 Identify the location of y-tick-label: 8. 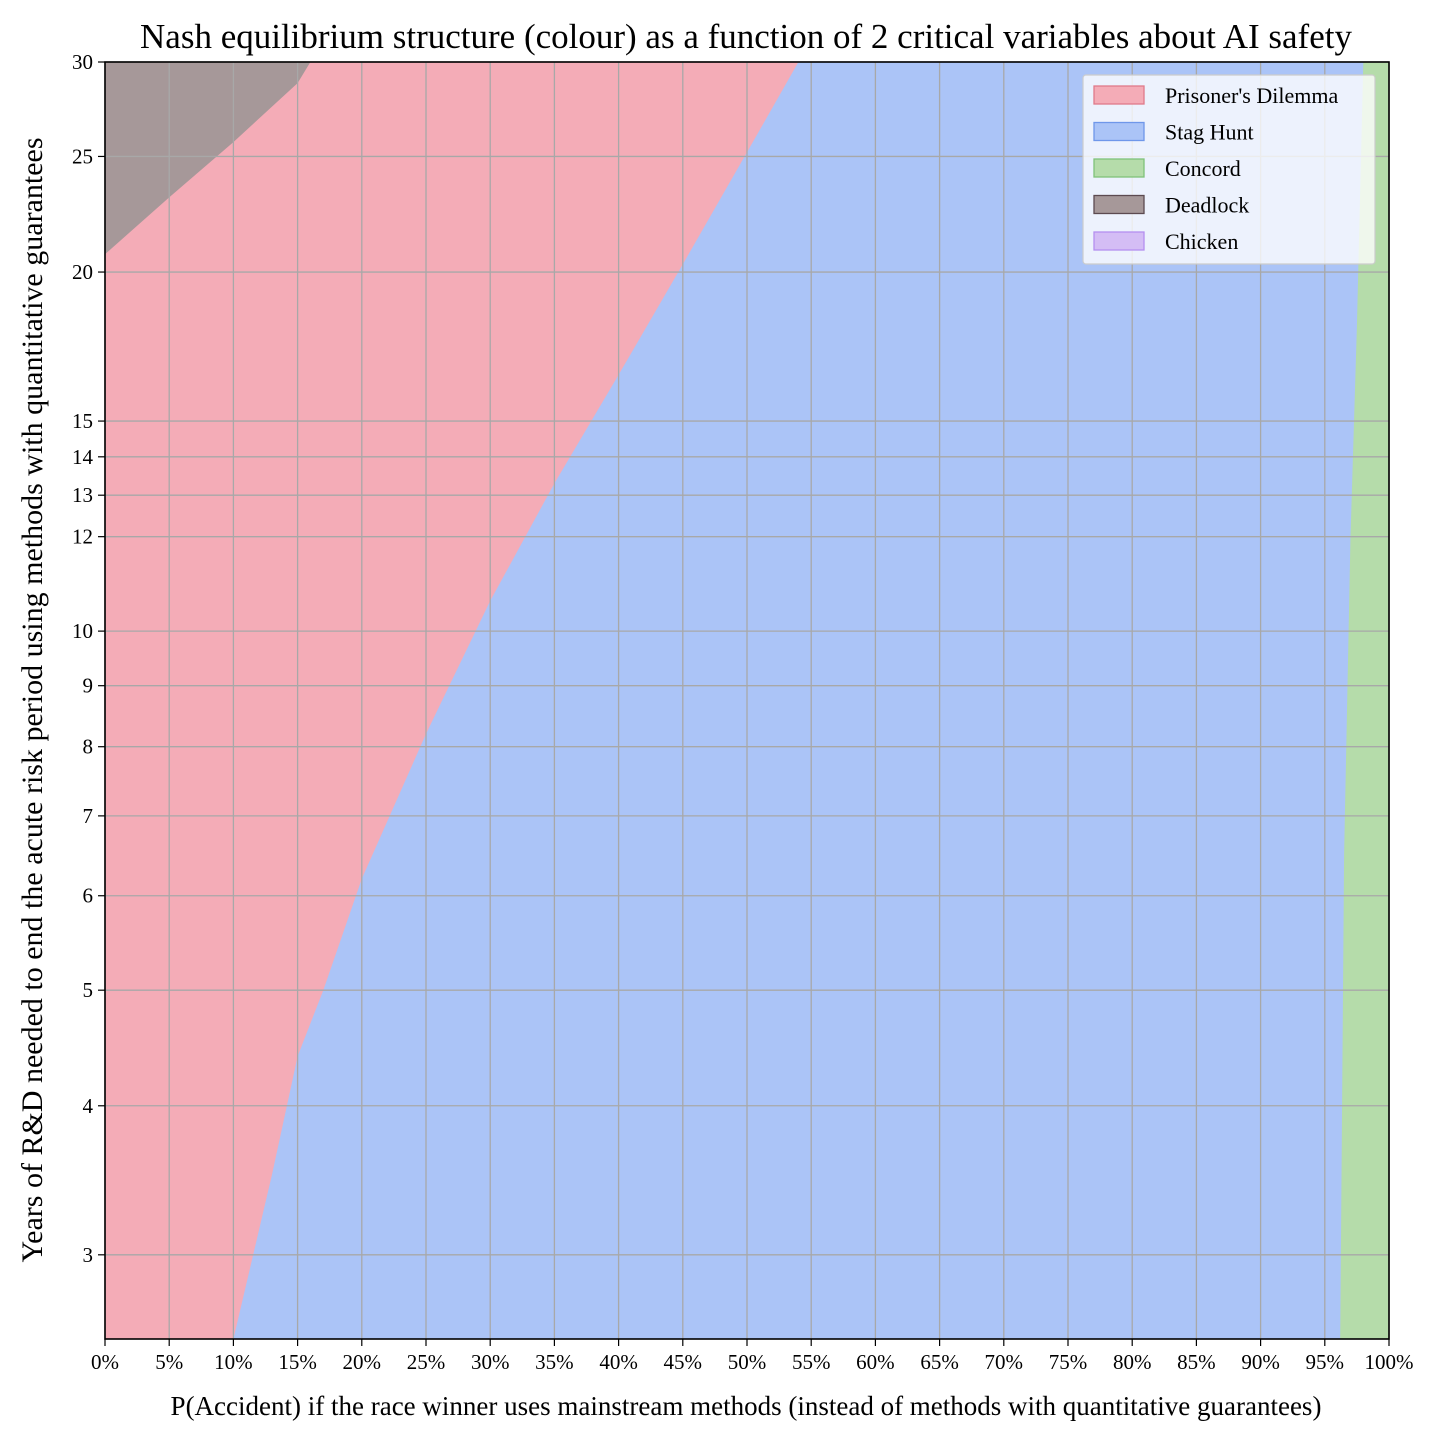
(88, 747).